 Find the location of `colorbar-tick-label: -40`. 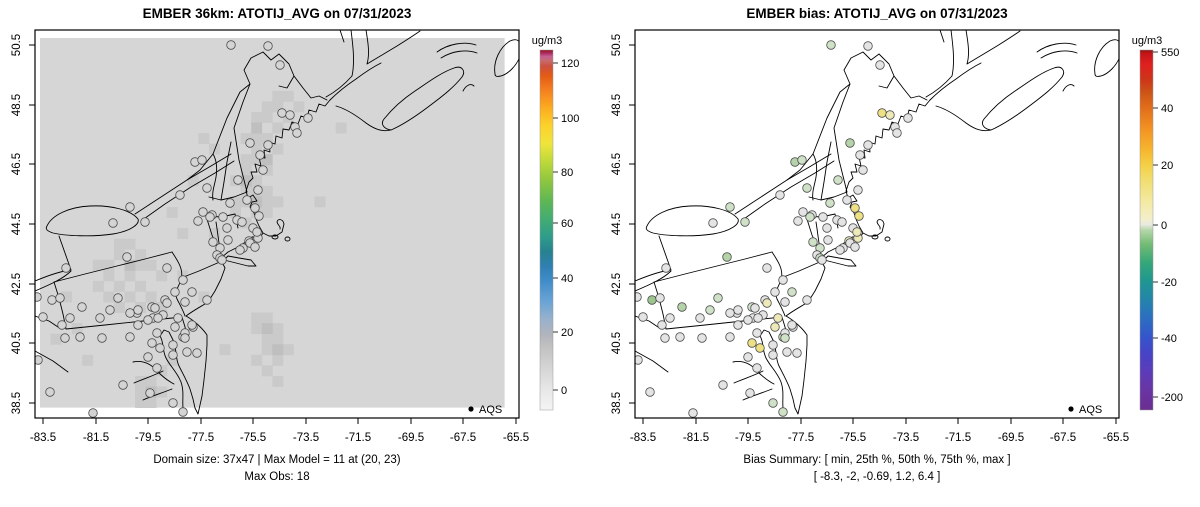

colorbar-tick-label: -40 is located at coordinates (1169, 339).